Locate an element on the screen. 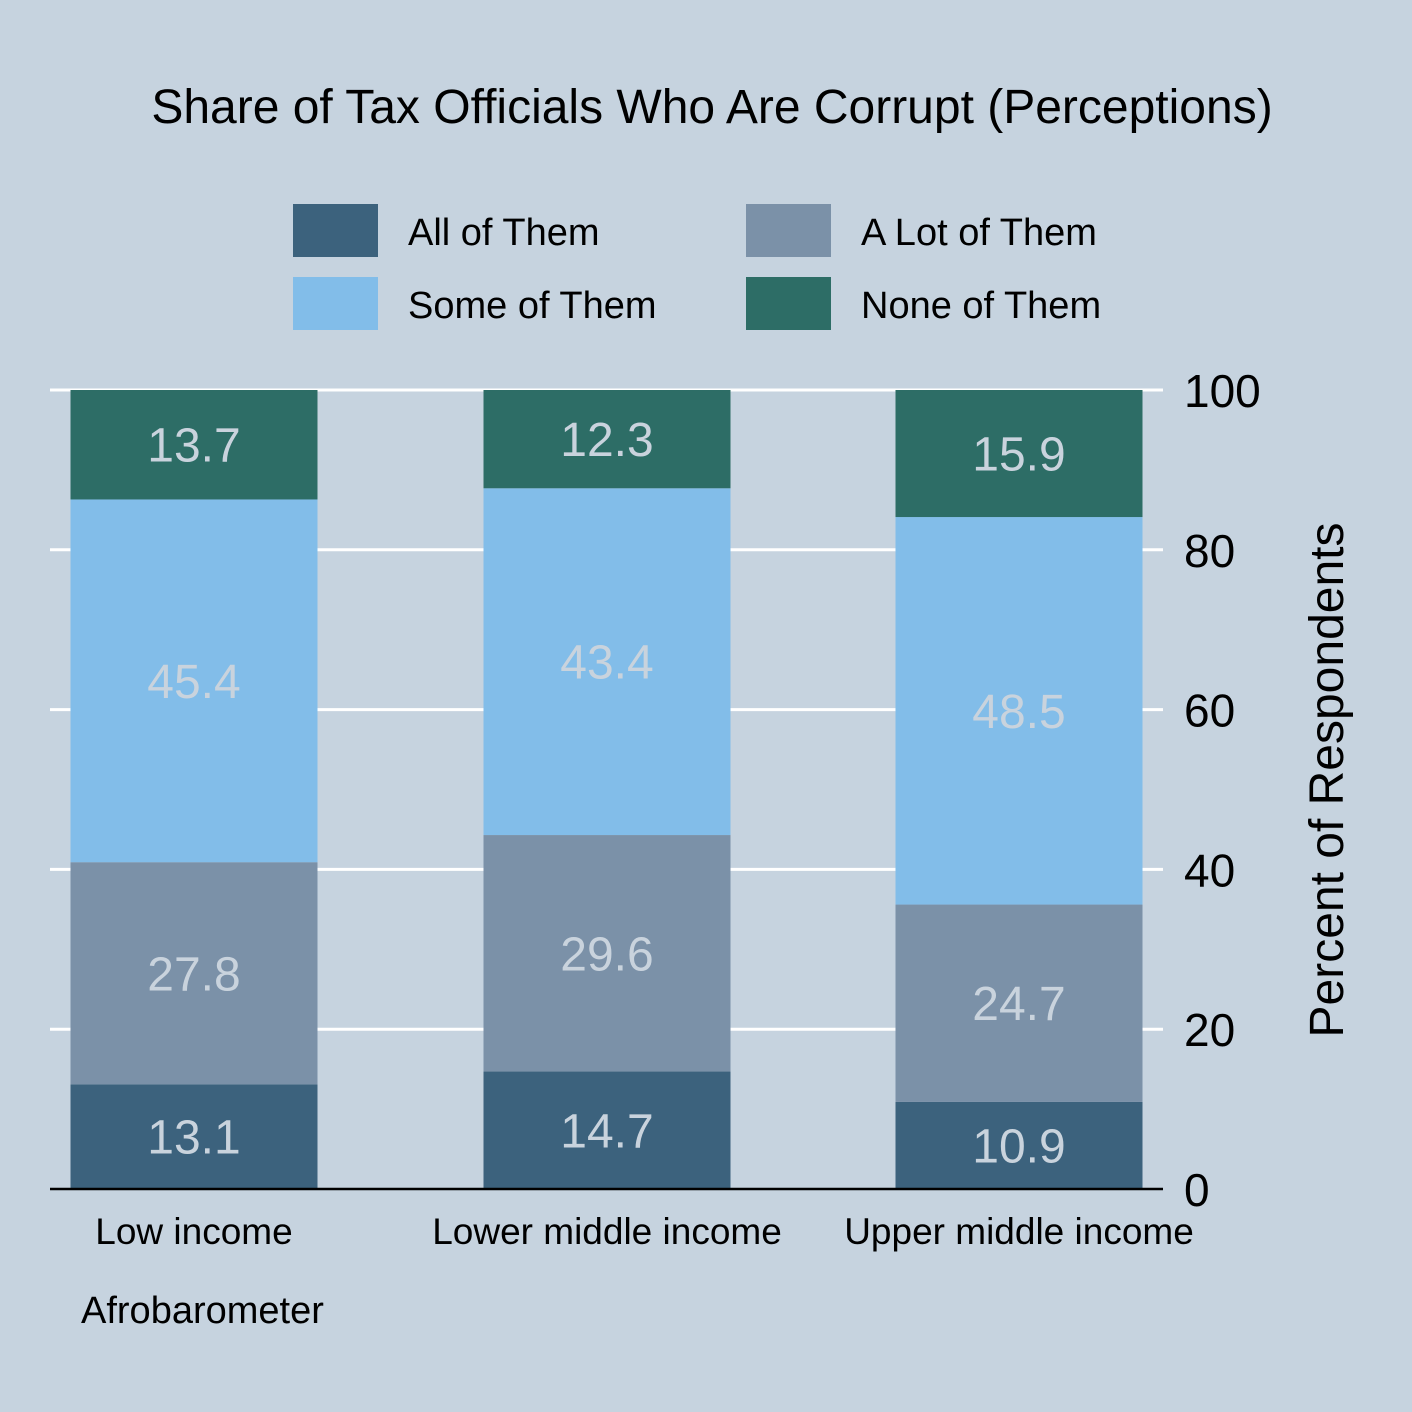 The width and height of the screenshot is (1412, 1412). y-tick-label: 60 is located at coordinates (1209, 711).